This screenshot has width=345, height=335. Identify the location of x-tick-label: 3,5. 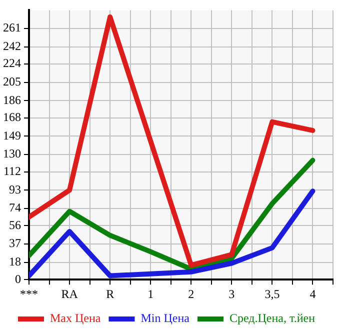
(272, 293).